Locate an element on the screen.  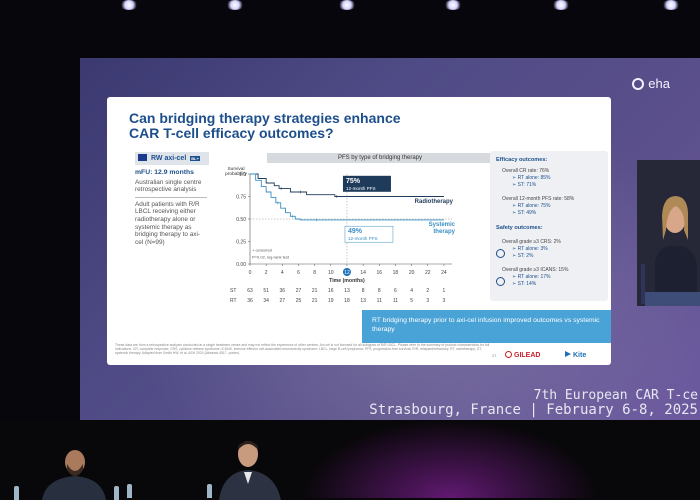
x-tick-label: 16 is located at coordinates (379, 273).